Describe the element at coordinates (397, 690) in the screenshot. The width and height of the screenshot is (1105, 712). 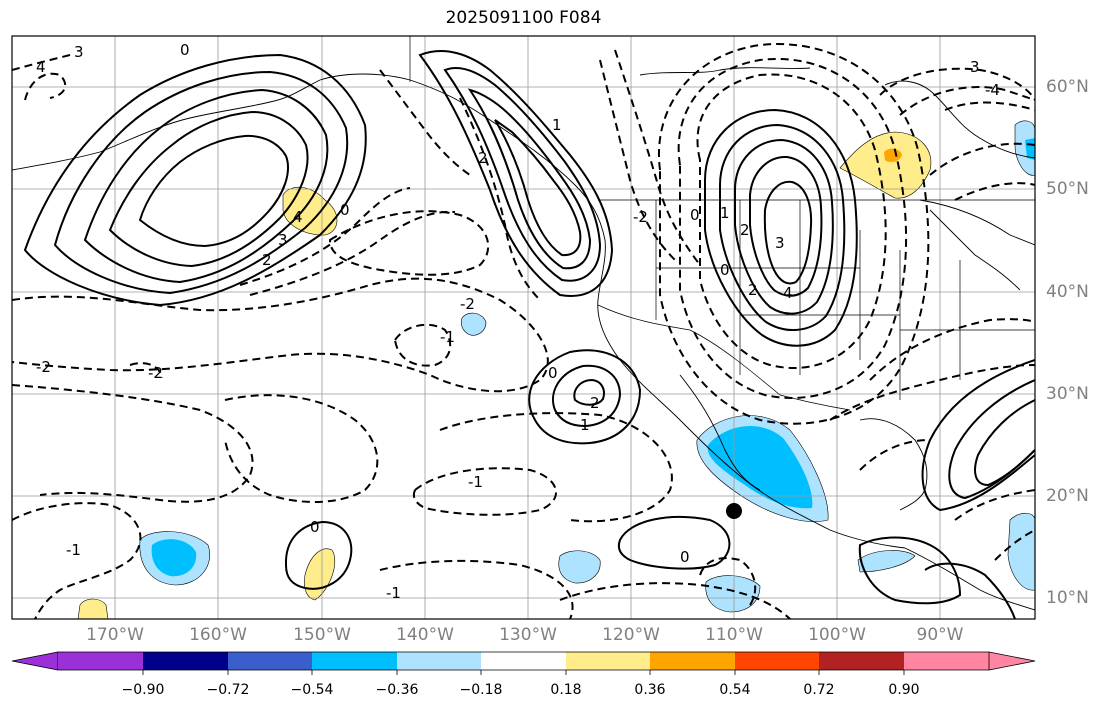
I see `colorbar-tick-label: −0.36` at that location.